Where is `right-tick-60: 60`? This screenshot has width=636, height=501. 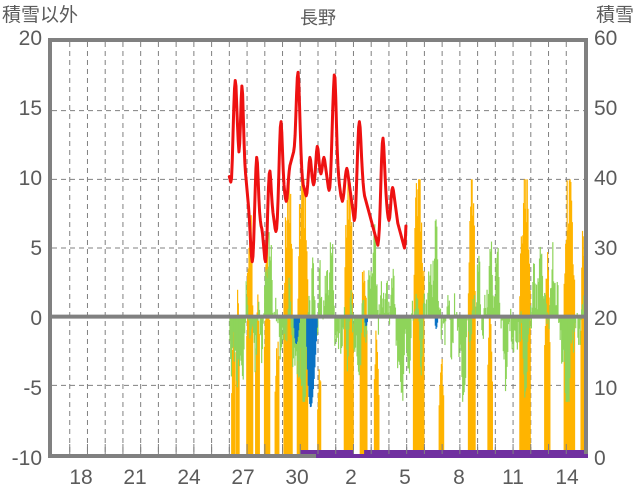
right-tick-60: 60 is located at coordinates (606, 38).